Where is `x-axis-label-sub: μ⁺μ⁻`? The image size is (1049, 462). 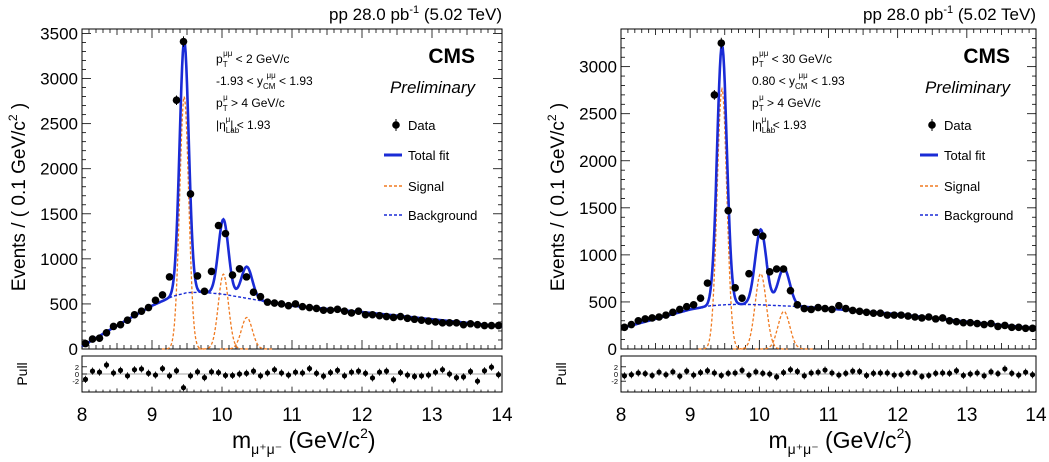
x-axis-label-sub: μ⁺μ⁻ is located at coordinates (266, 449).